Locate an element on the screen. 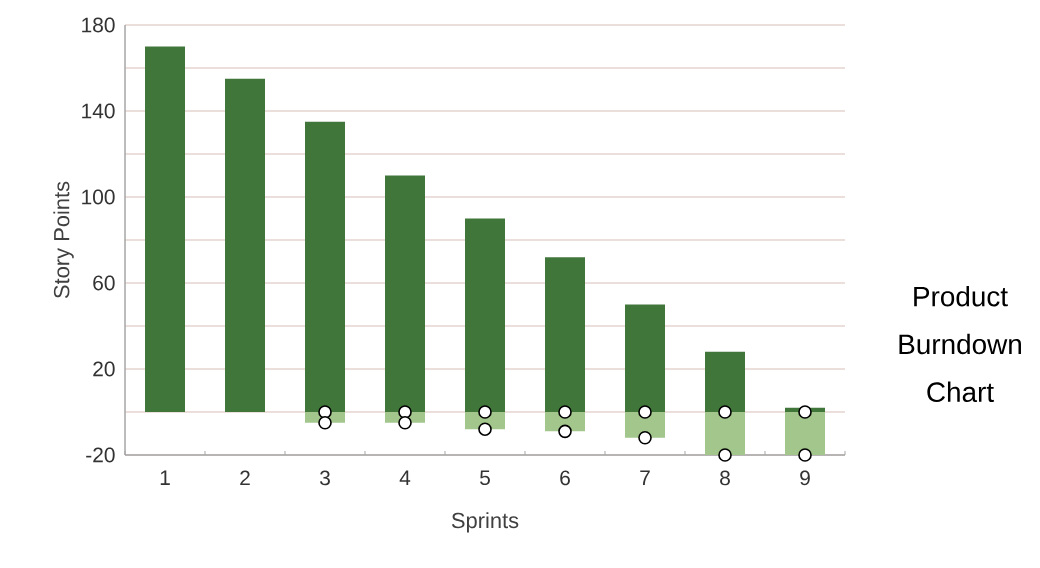  x-tick-label: 2 is located at coordinates (245, 478).